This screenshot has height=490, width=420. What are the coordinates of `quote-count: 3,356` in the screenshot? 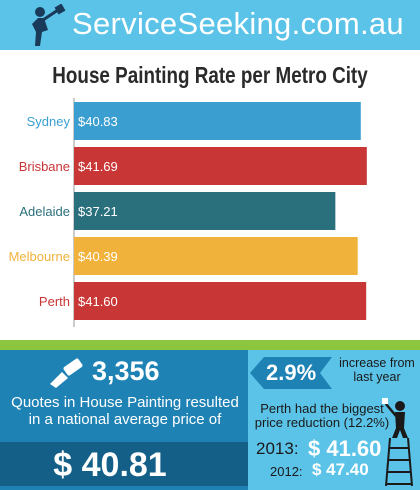 It's located at (126, 371).